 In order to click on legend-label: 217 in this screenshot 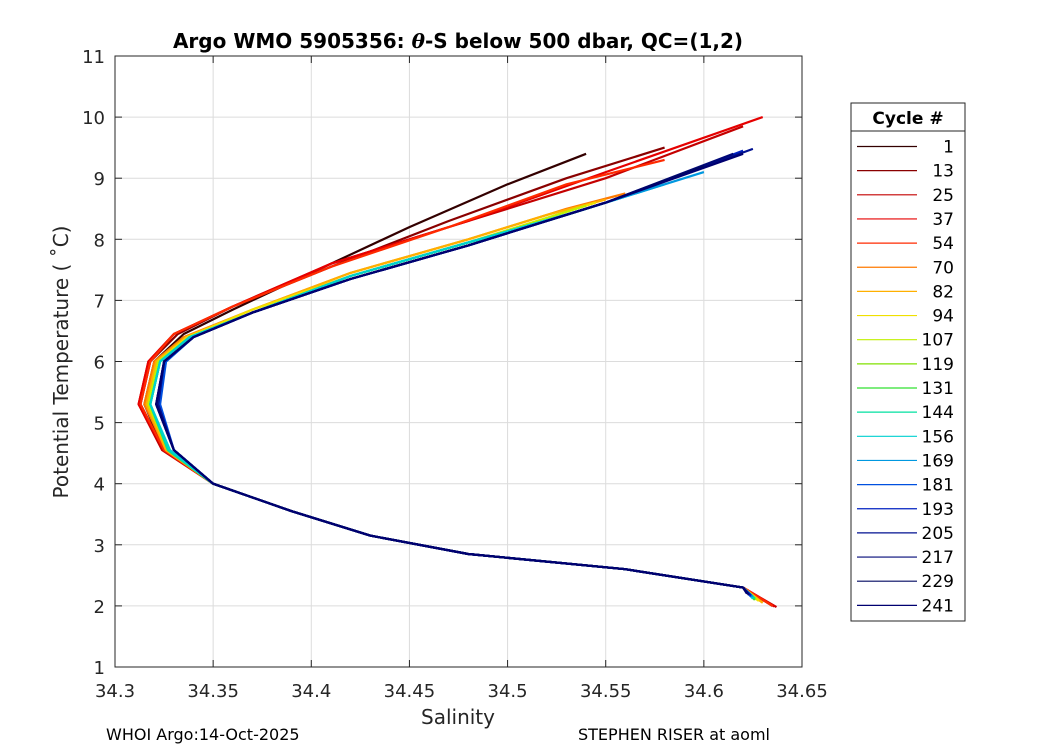, I will do `click(938, 558)`.